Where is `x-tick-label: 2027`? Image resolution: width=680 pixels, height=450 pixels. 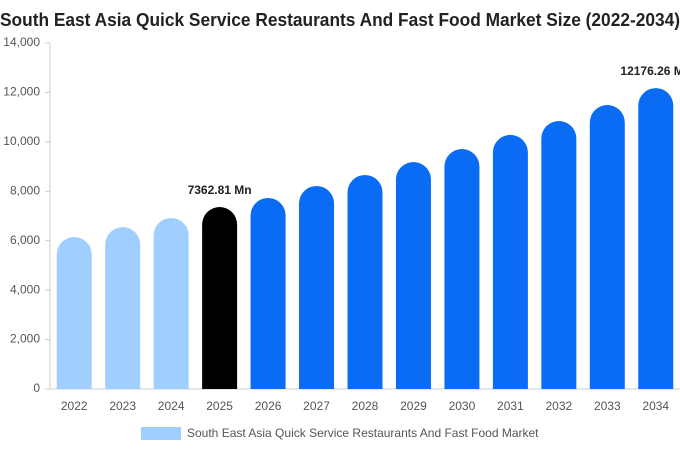 x-tick-label: 2027 is located at coordinates (316, 406).